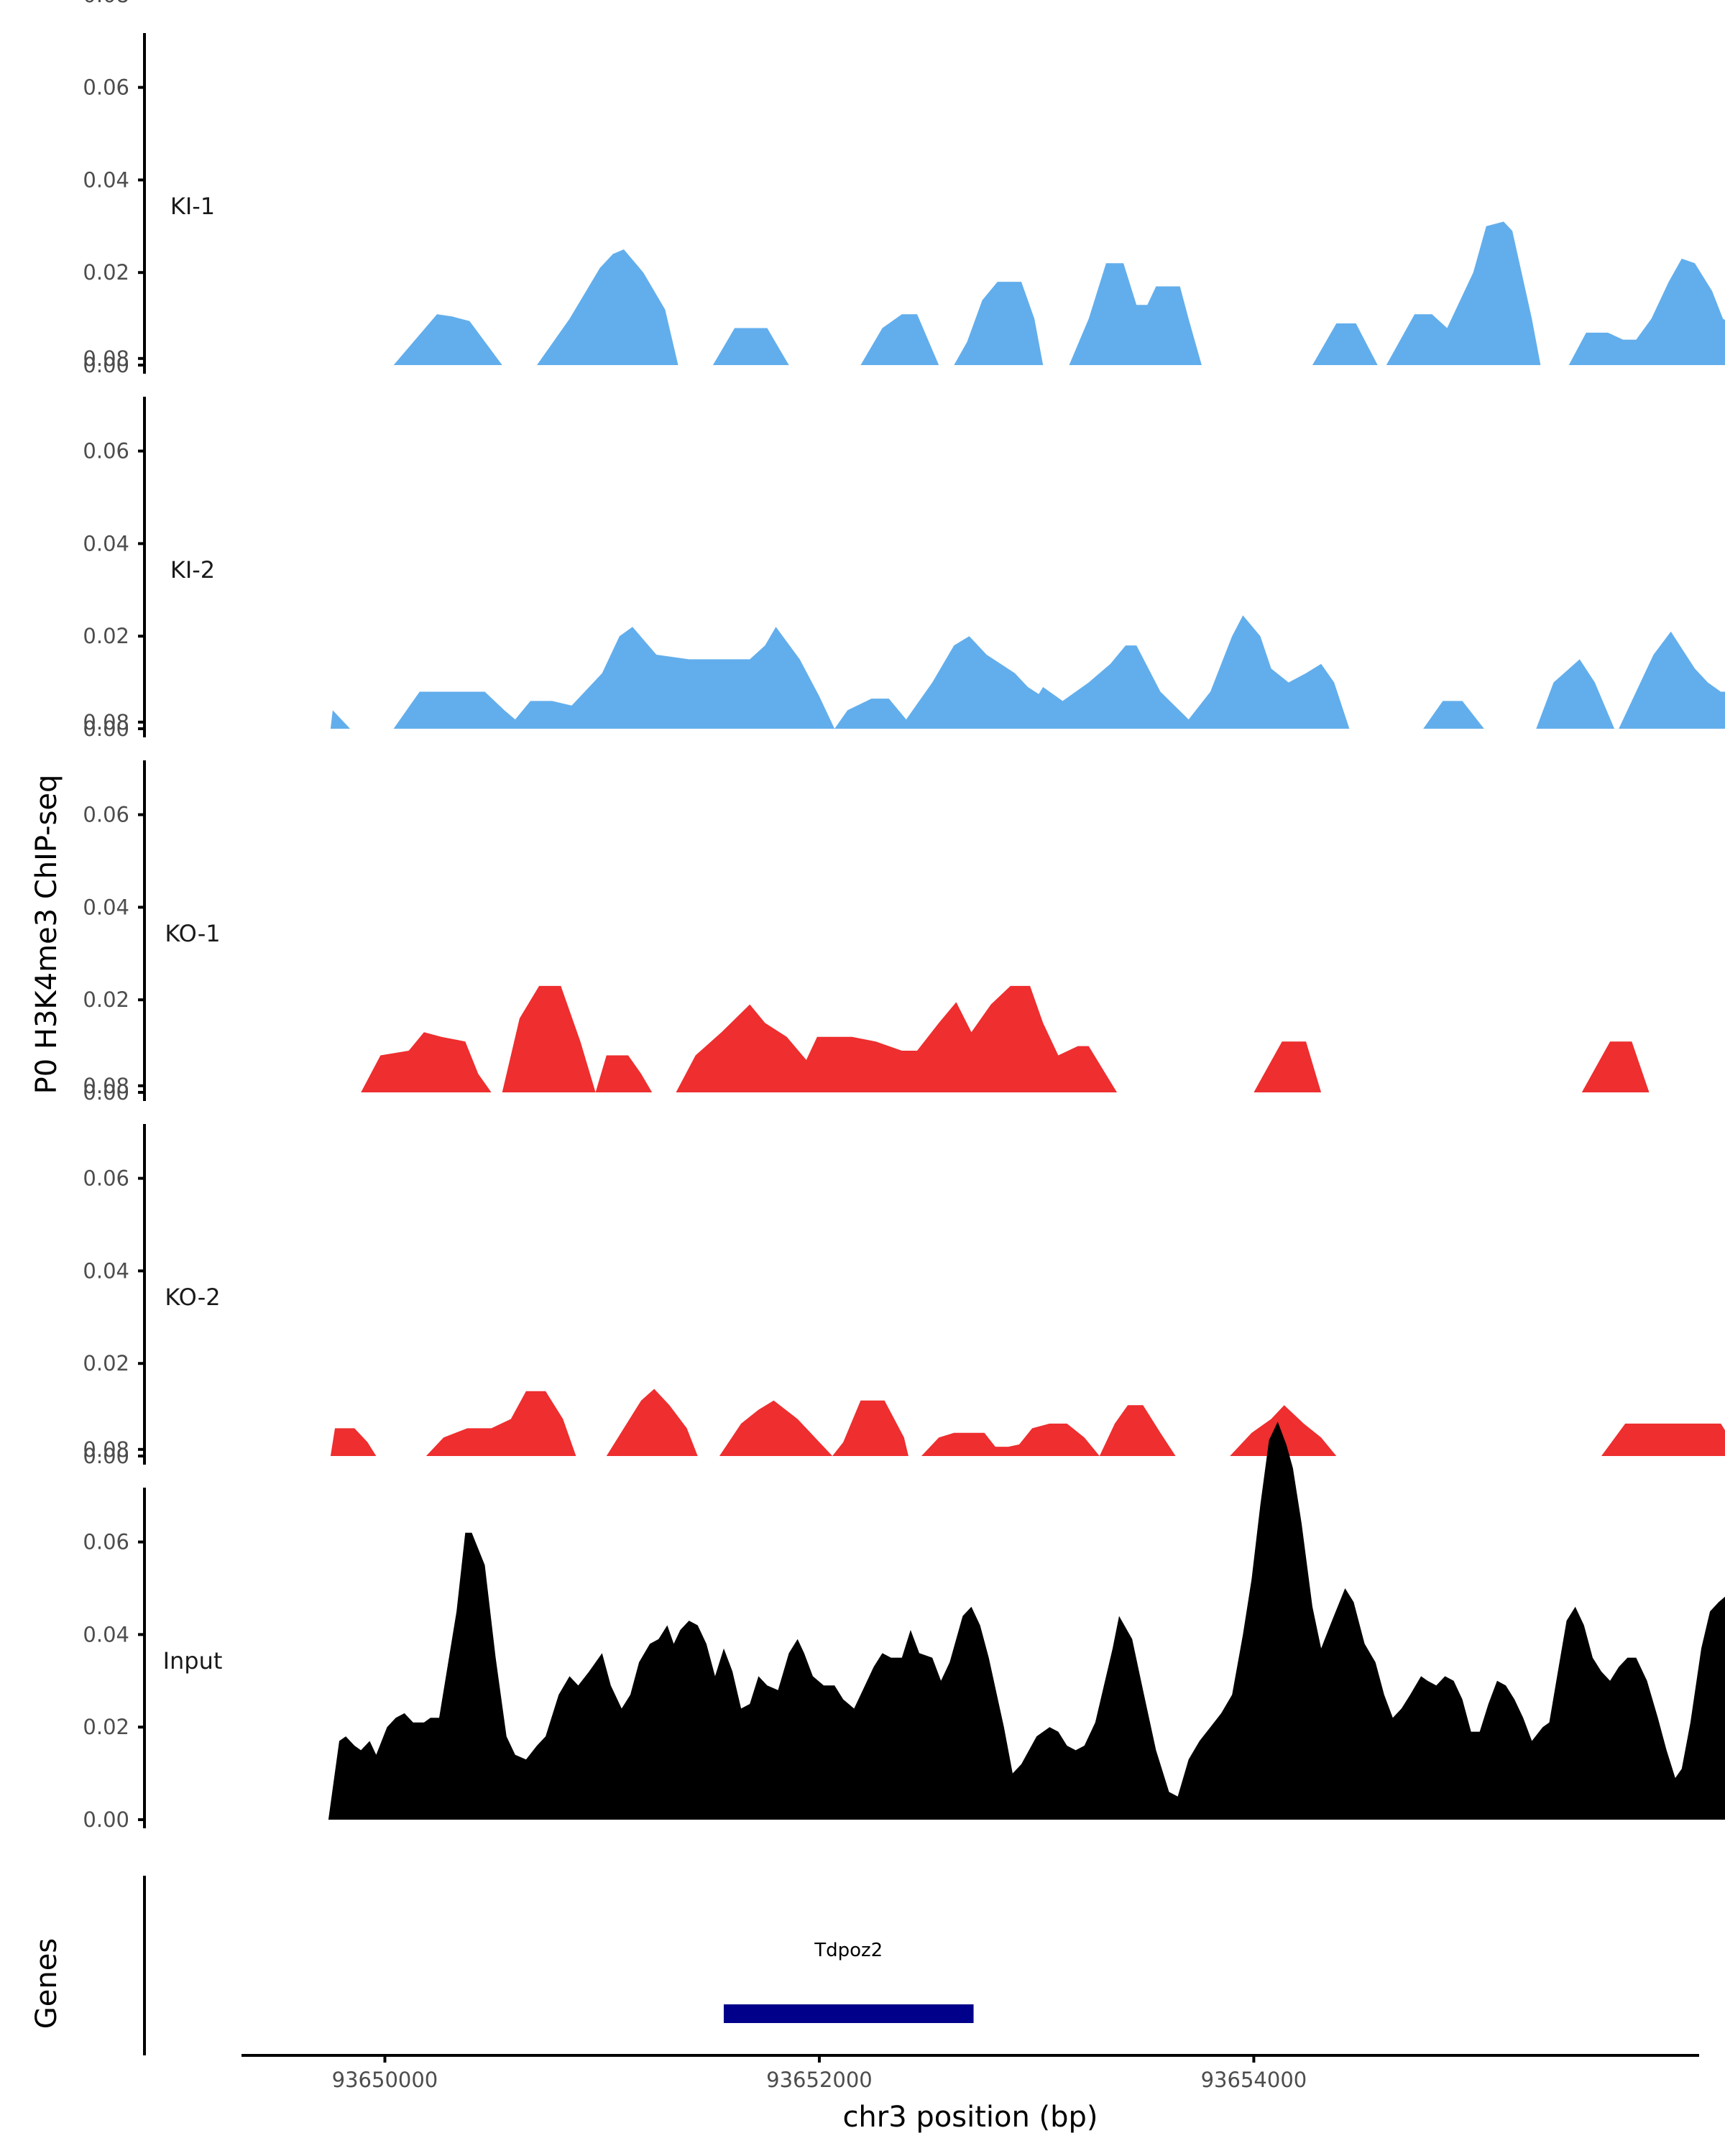 The width and height of the screenshot is (1725, 2156). I want to click on track-label: KO-1, so click(192, 934).